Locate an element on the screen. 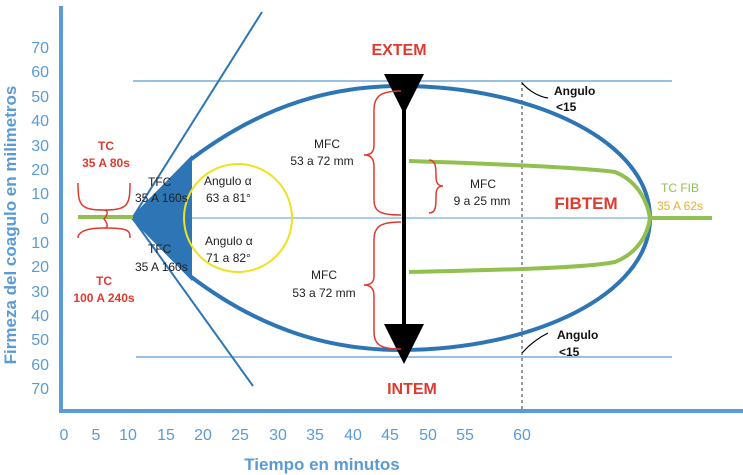  tfc-top-range: 35 A 160s is located at coordinates (161, 198).